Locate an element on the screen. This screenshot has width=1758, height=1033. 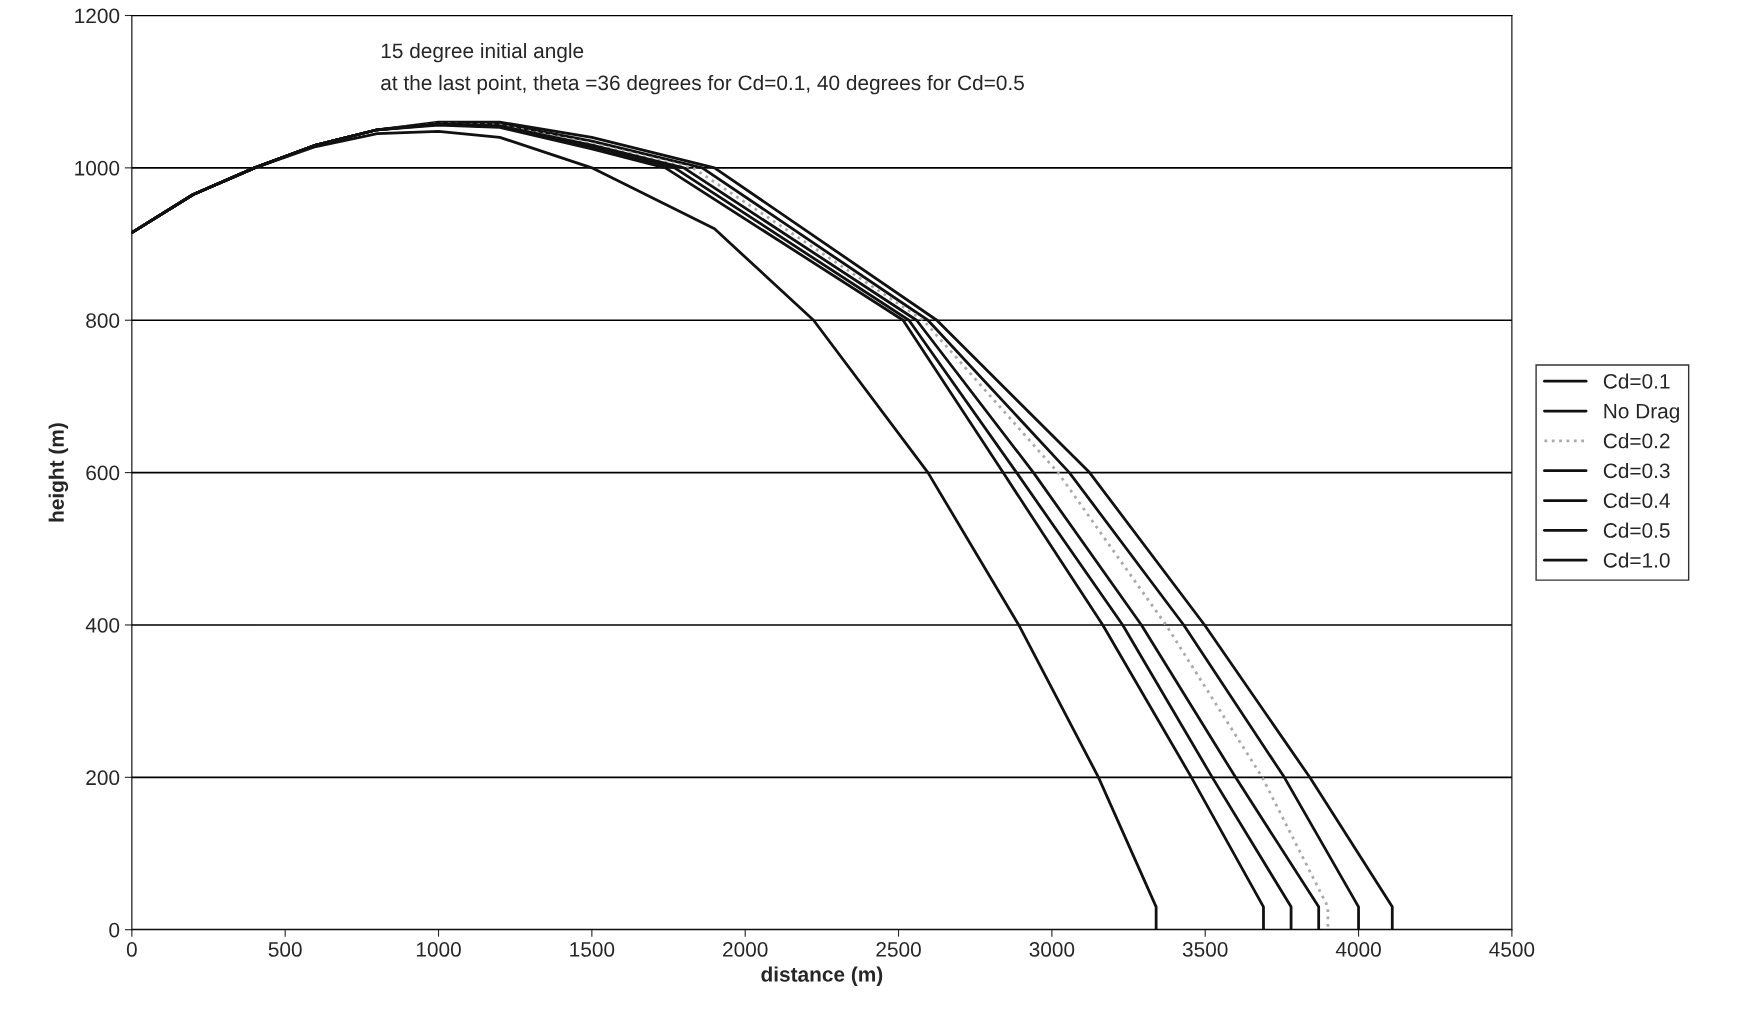
y-tick-label: 1200 is located at coordinates (97, 16).